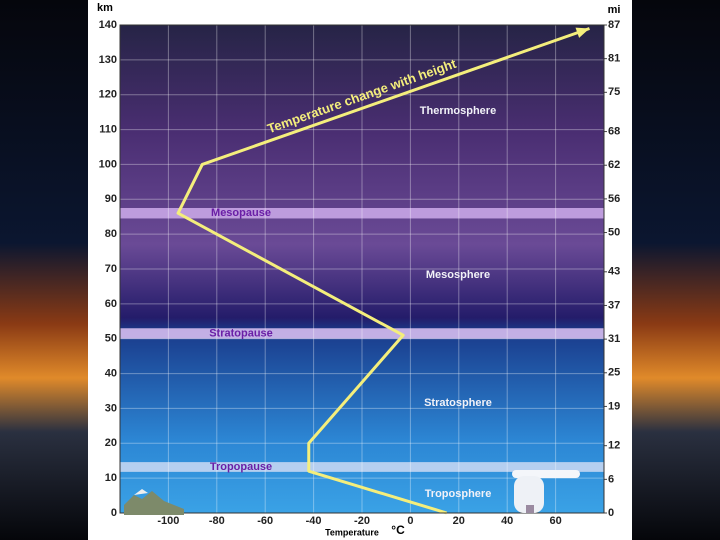 The width and height of the screenshot is (720, 540). What do you see at coordinates (459, 521) in the screenshot?
I see `x-tick-label: 20` at bounding box center [459, 521].